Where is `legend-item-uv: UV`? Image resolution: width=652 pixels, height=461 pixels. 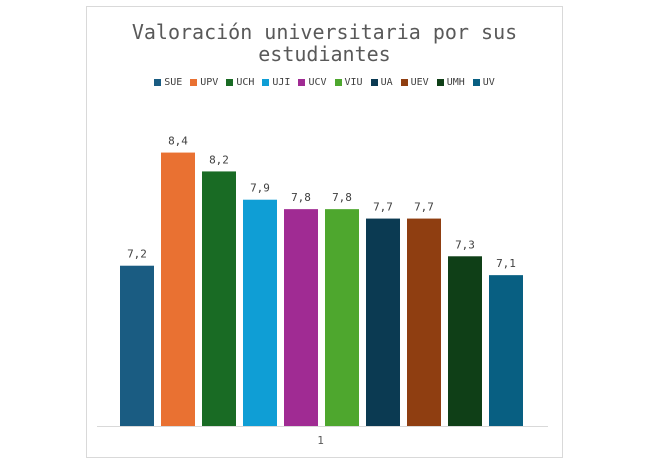
legend-item-uv: UV is located at coordinates (483, 82).